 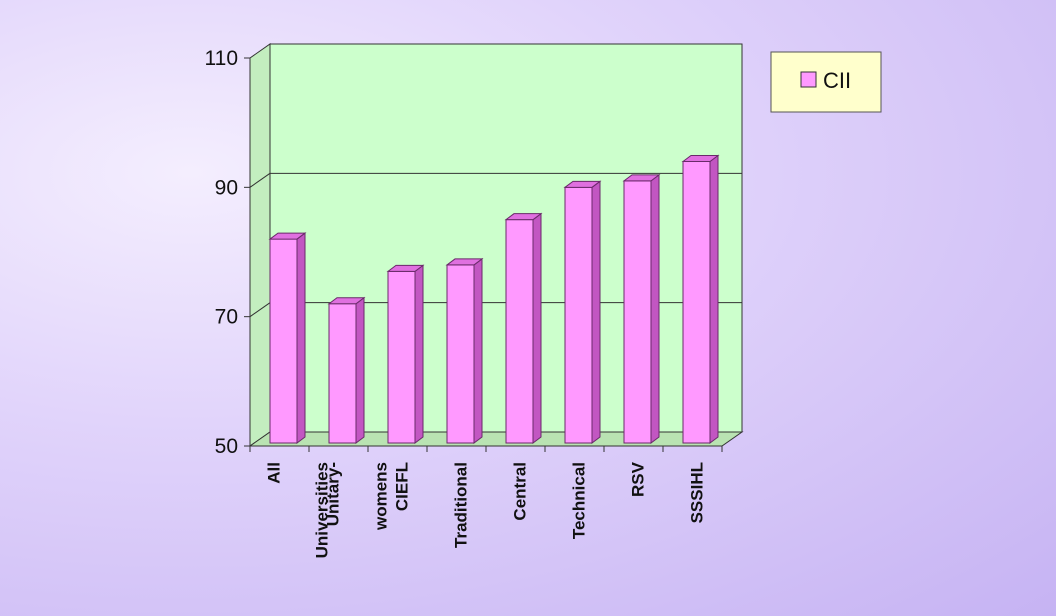 What do you see at coordinates (260, 245) in the screenshot?
I see `side-wall` at bounding box center [260, 245].